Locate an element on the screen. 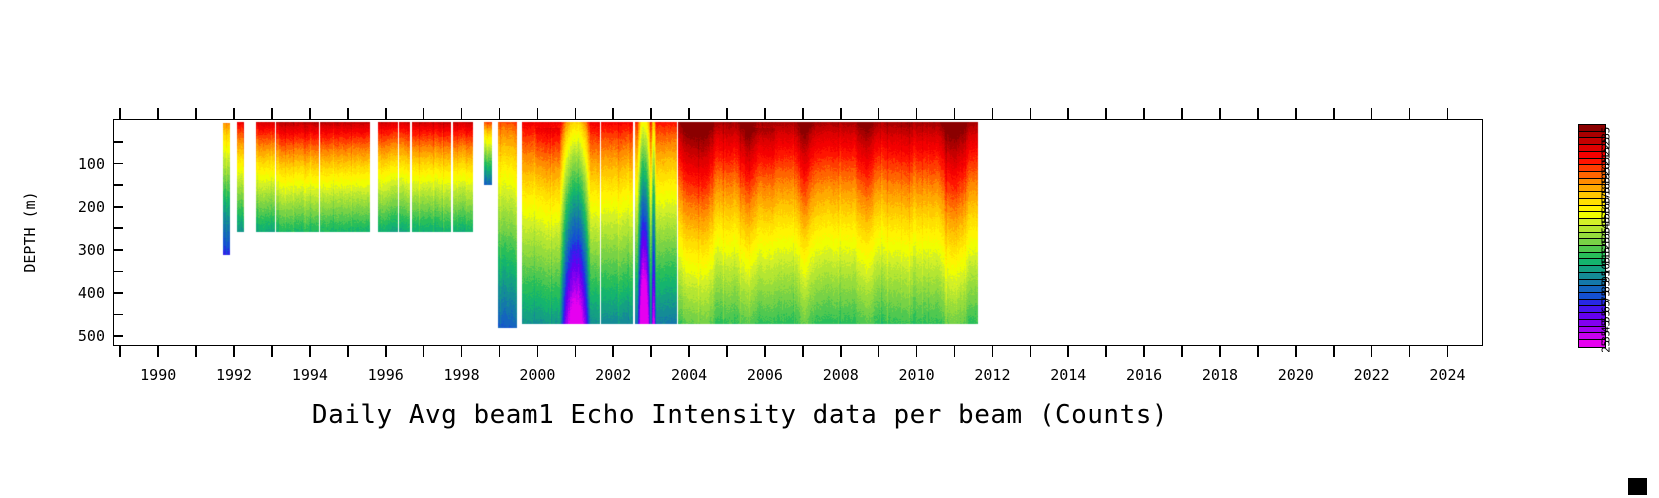  x-axis-tick-label: 1990 is located at coordinates (158, 375).